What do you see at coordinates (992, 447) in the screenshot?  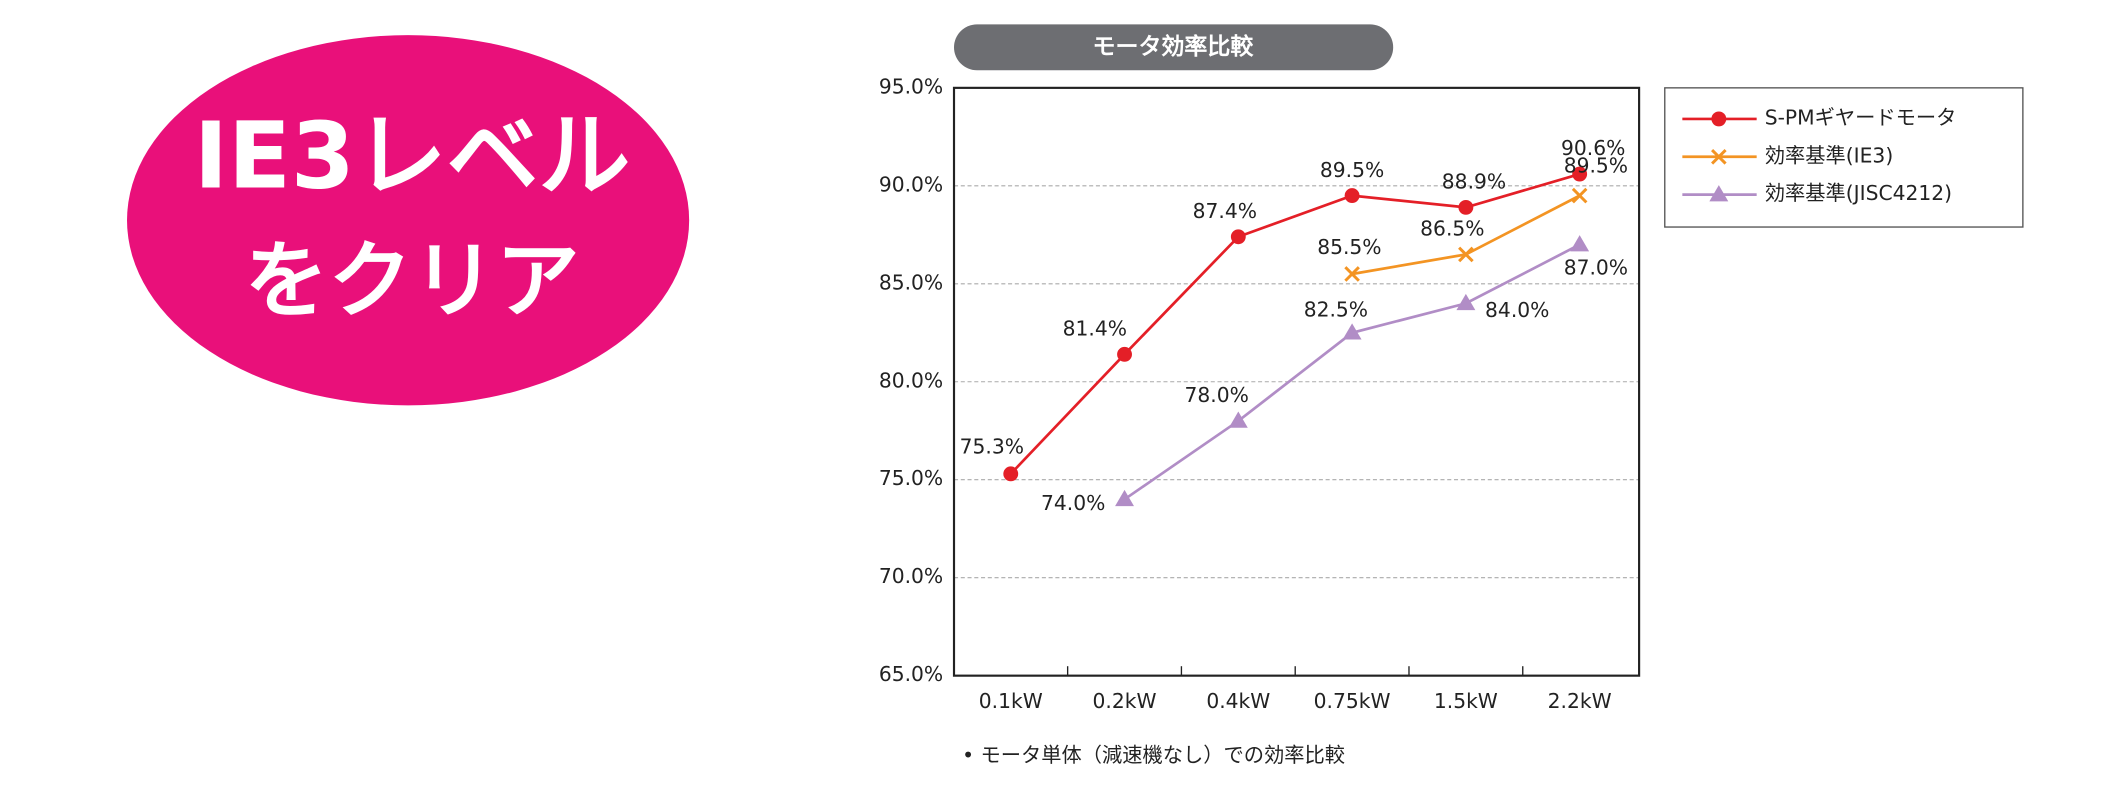 I see `data-label: 75.3%` at bounding box center [992, 447].